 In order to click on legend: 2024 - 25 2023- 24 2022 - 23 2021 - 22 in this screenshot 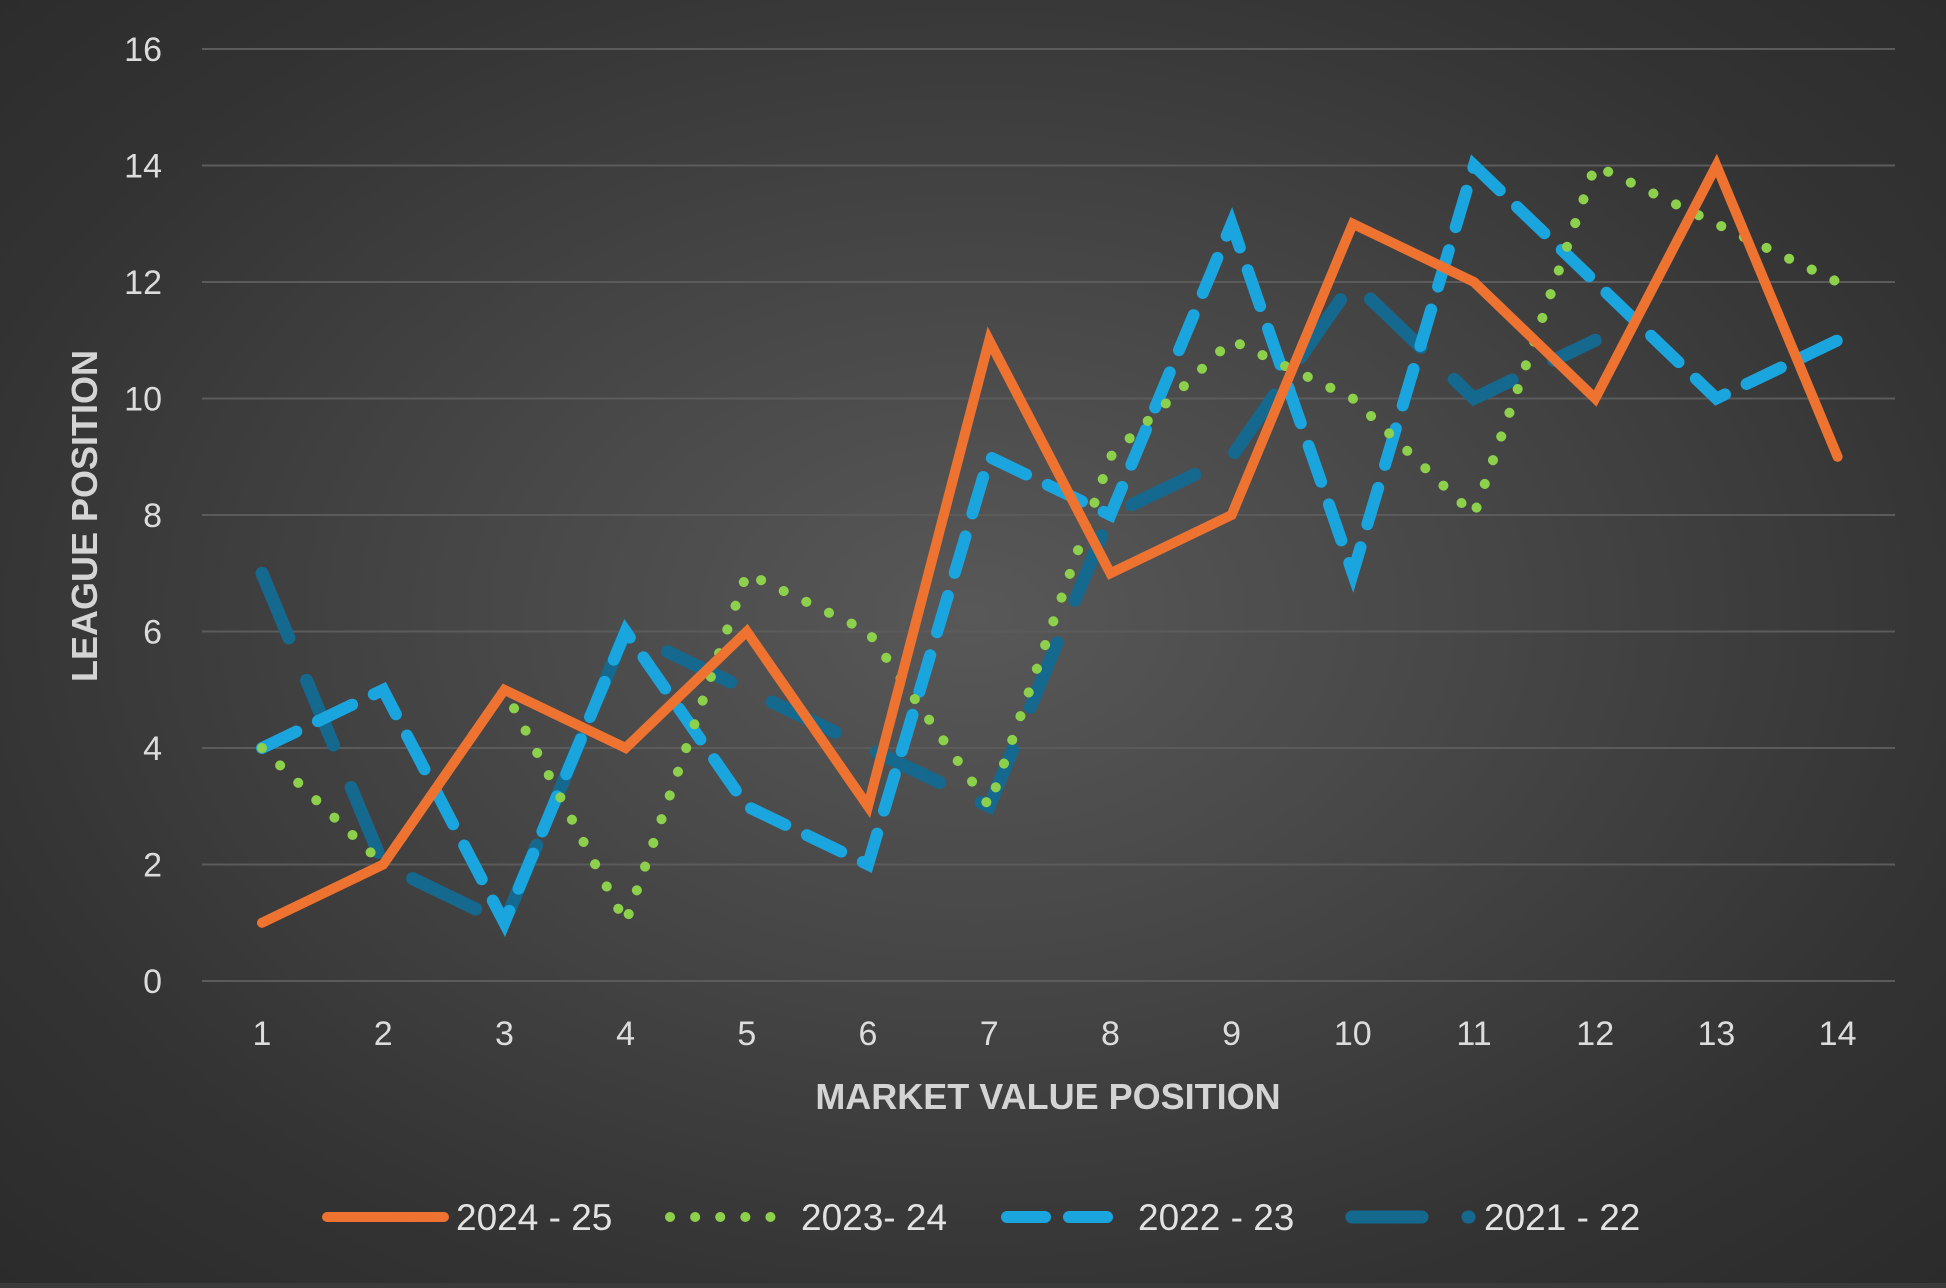, I will do `click(983, 1217)`.